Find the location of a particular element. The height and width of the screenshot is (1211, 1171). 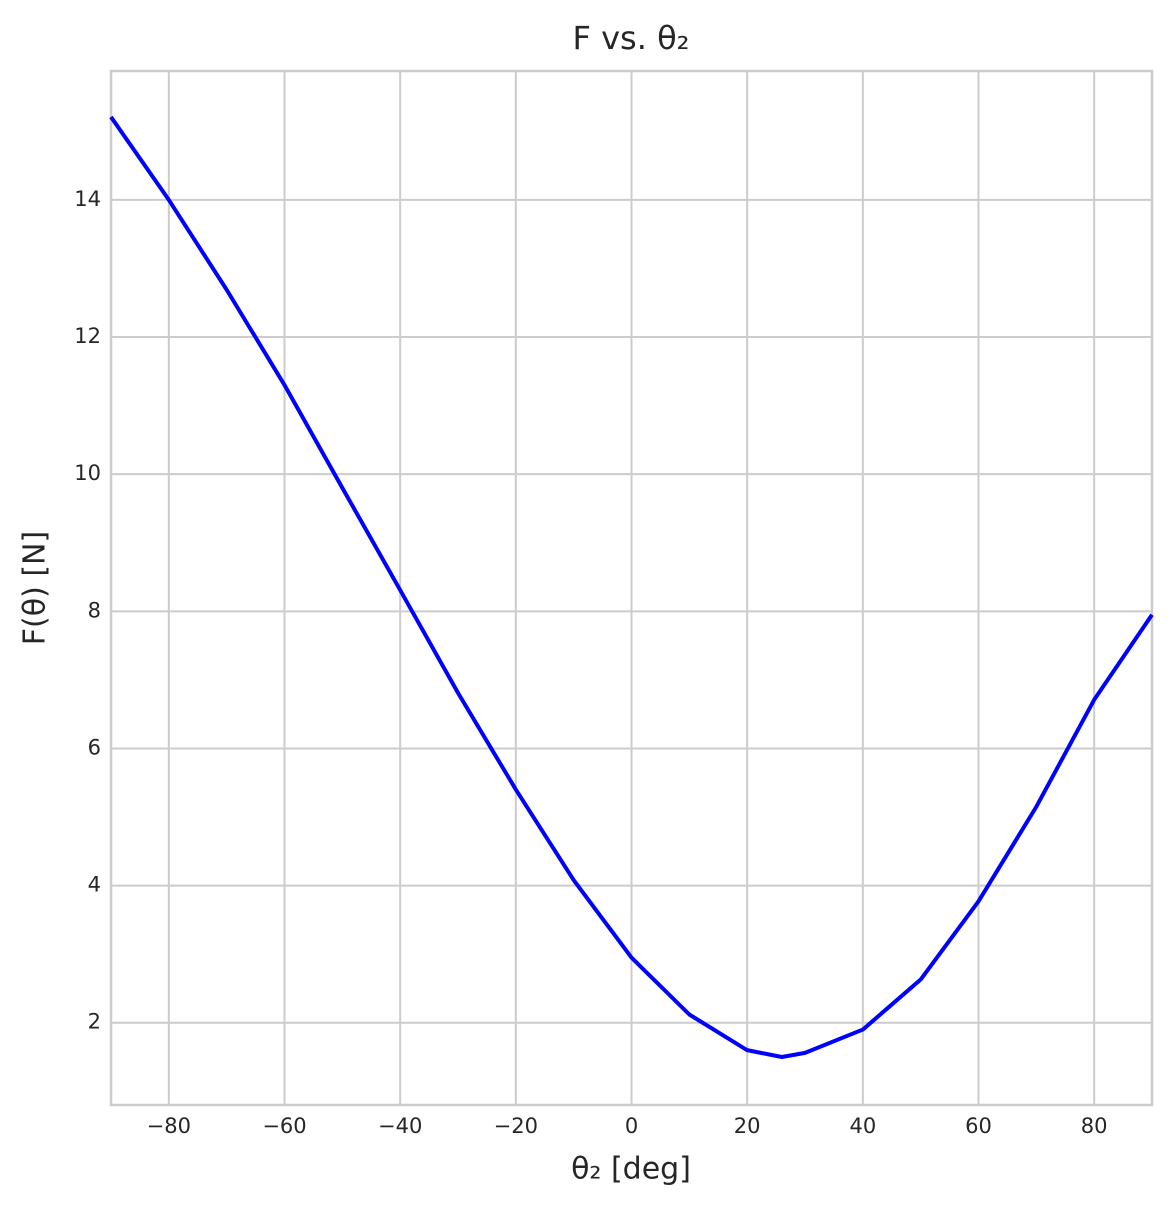

y-tick-label: 12 is located at coordinates (87, 336).